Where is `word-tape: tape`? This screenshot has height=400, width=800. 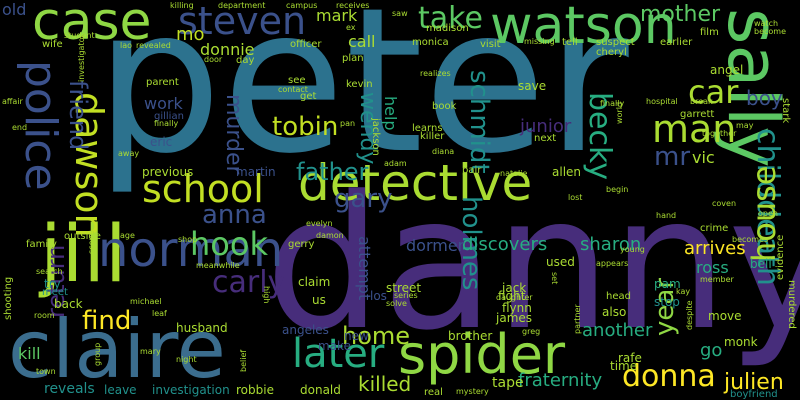 word-tape: tape is located at coordinates (508, 383).